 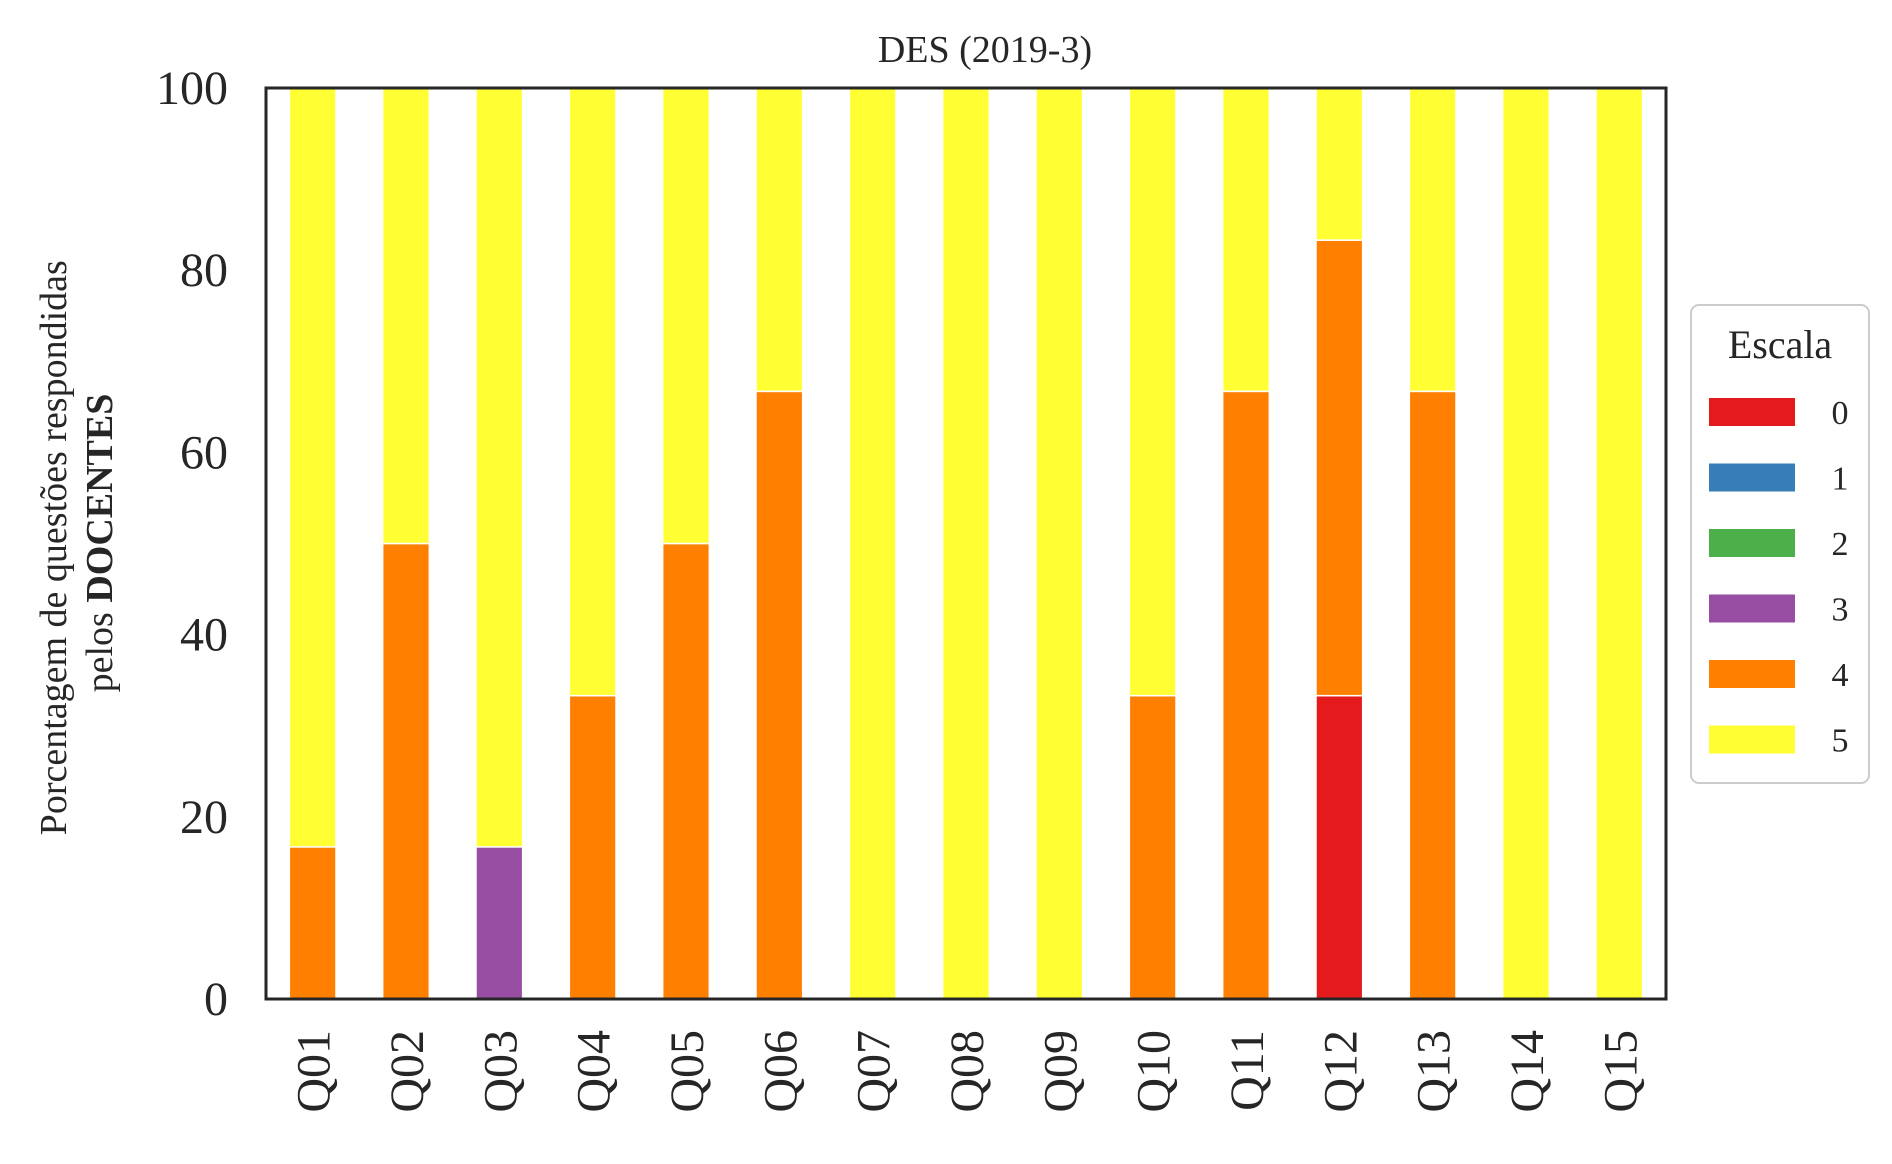 What do you see at coordinates (687, 1071) in the screenshot?
I see `x-tick-label: Q05` at bounding box center [687, 1071].